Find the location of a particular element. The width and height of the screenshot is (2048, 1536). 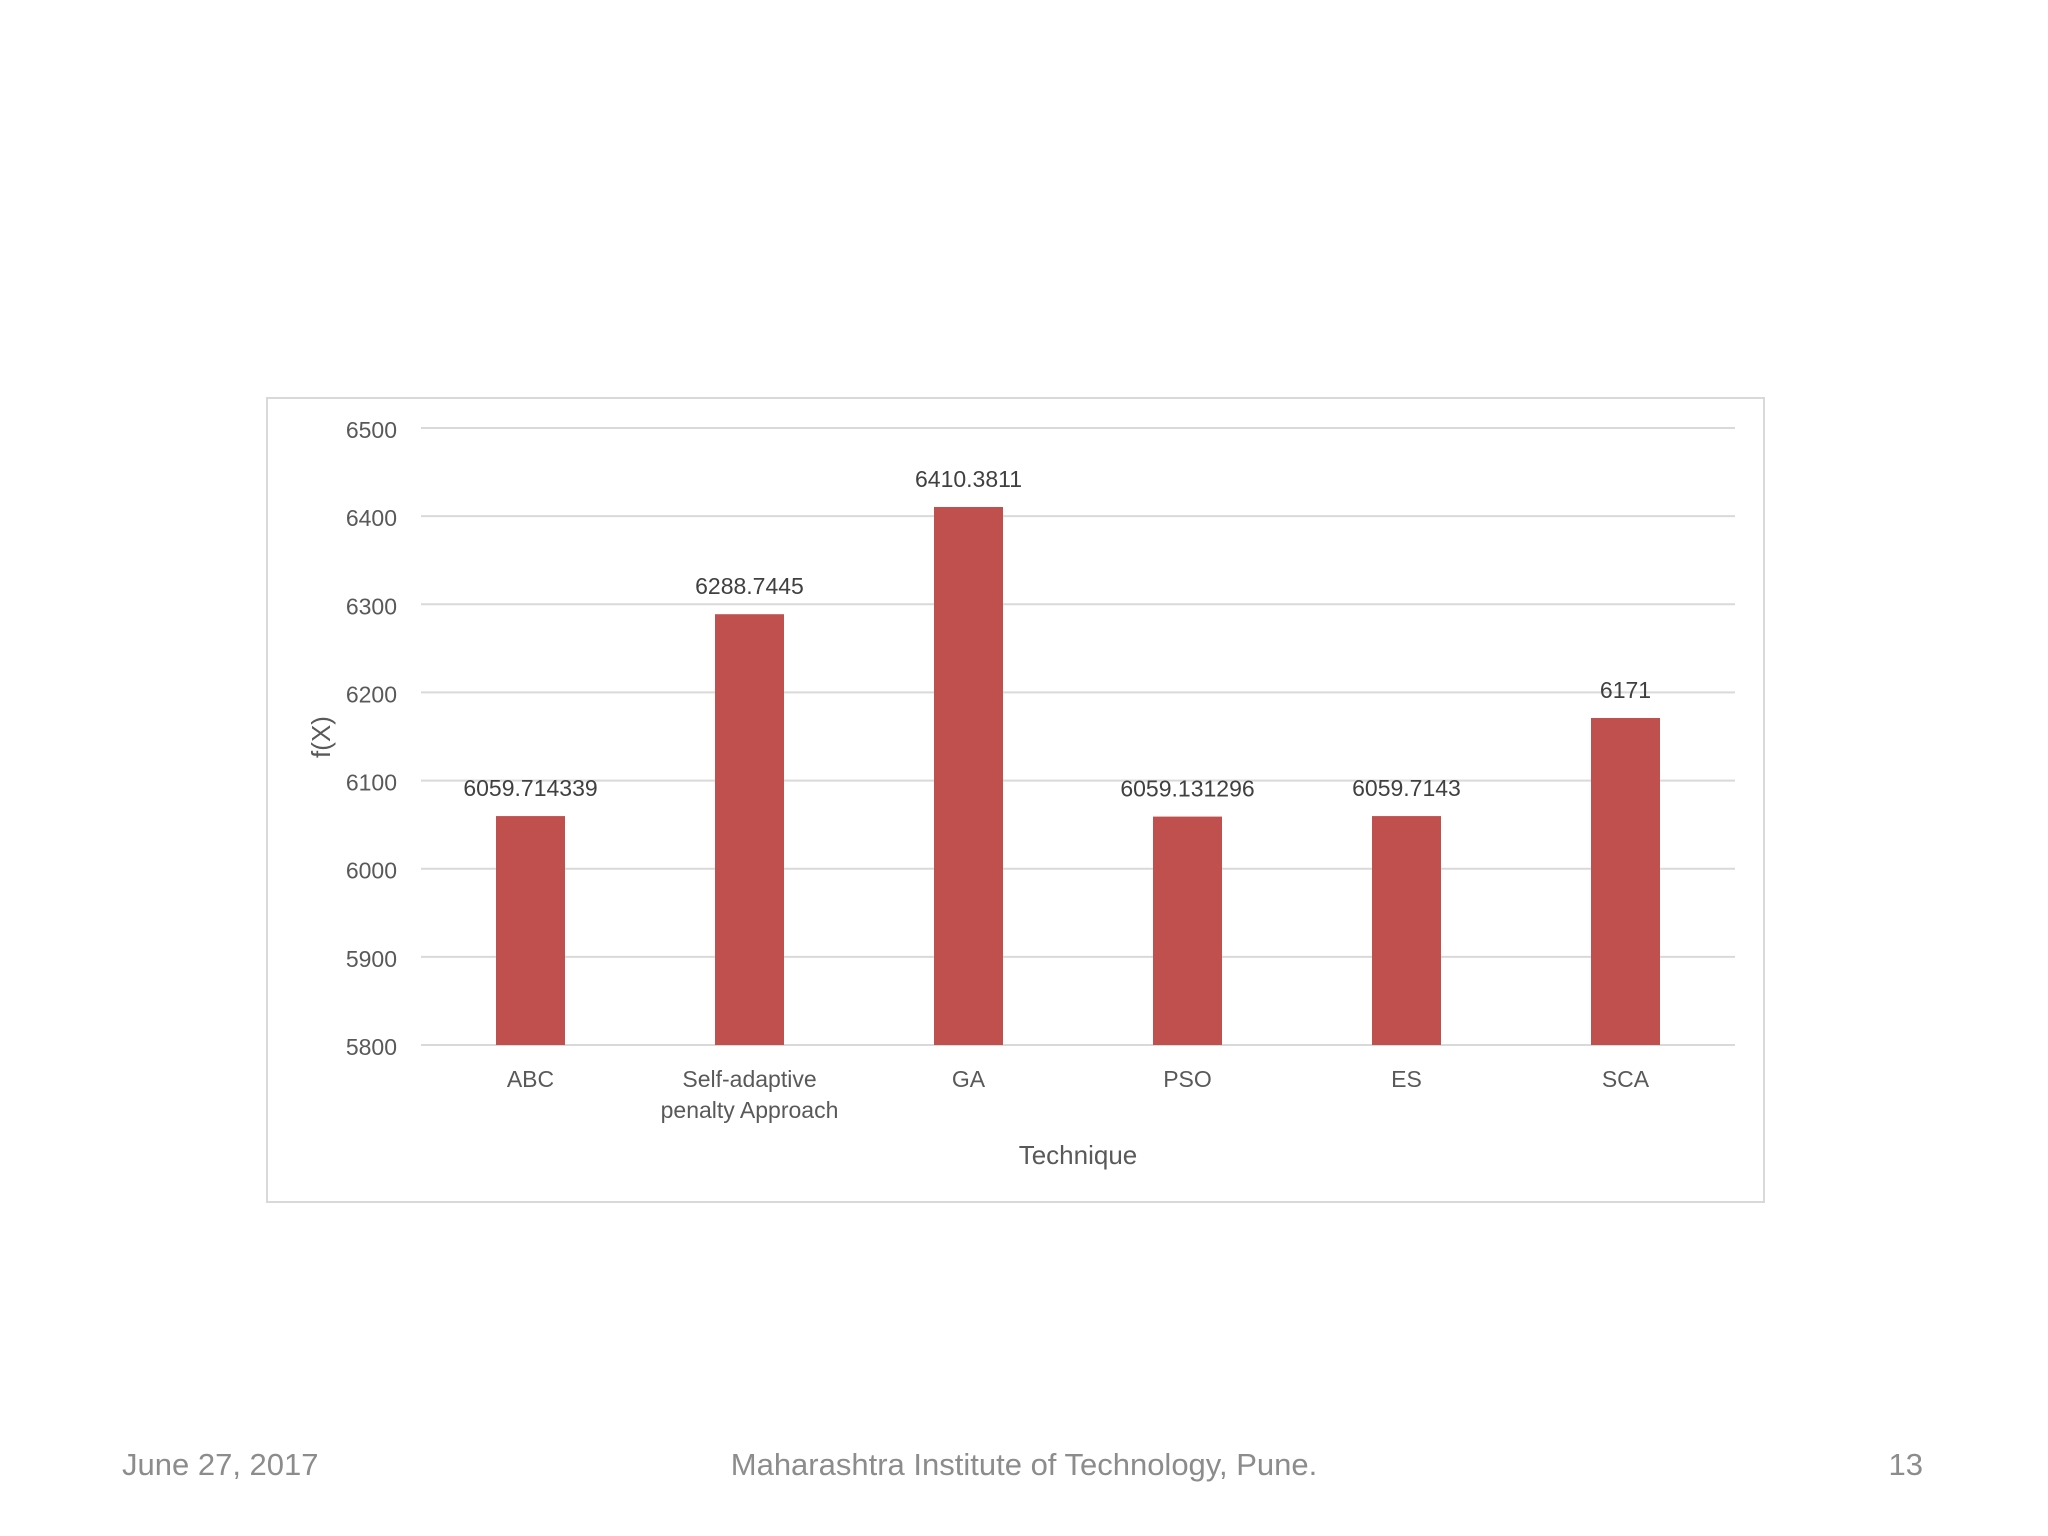

x-tick-label: Self-adaptive is located at coordinates (749, 1079).